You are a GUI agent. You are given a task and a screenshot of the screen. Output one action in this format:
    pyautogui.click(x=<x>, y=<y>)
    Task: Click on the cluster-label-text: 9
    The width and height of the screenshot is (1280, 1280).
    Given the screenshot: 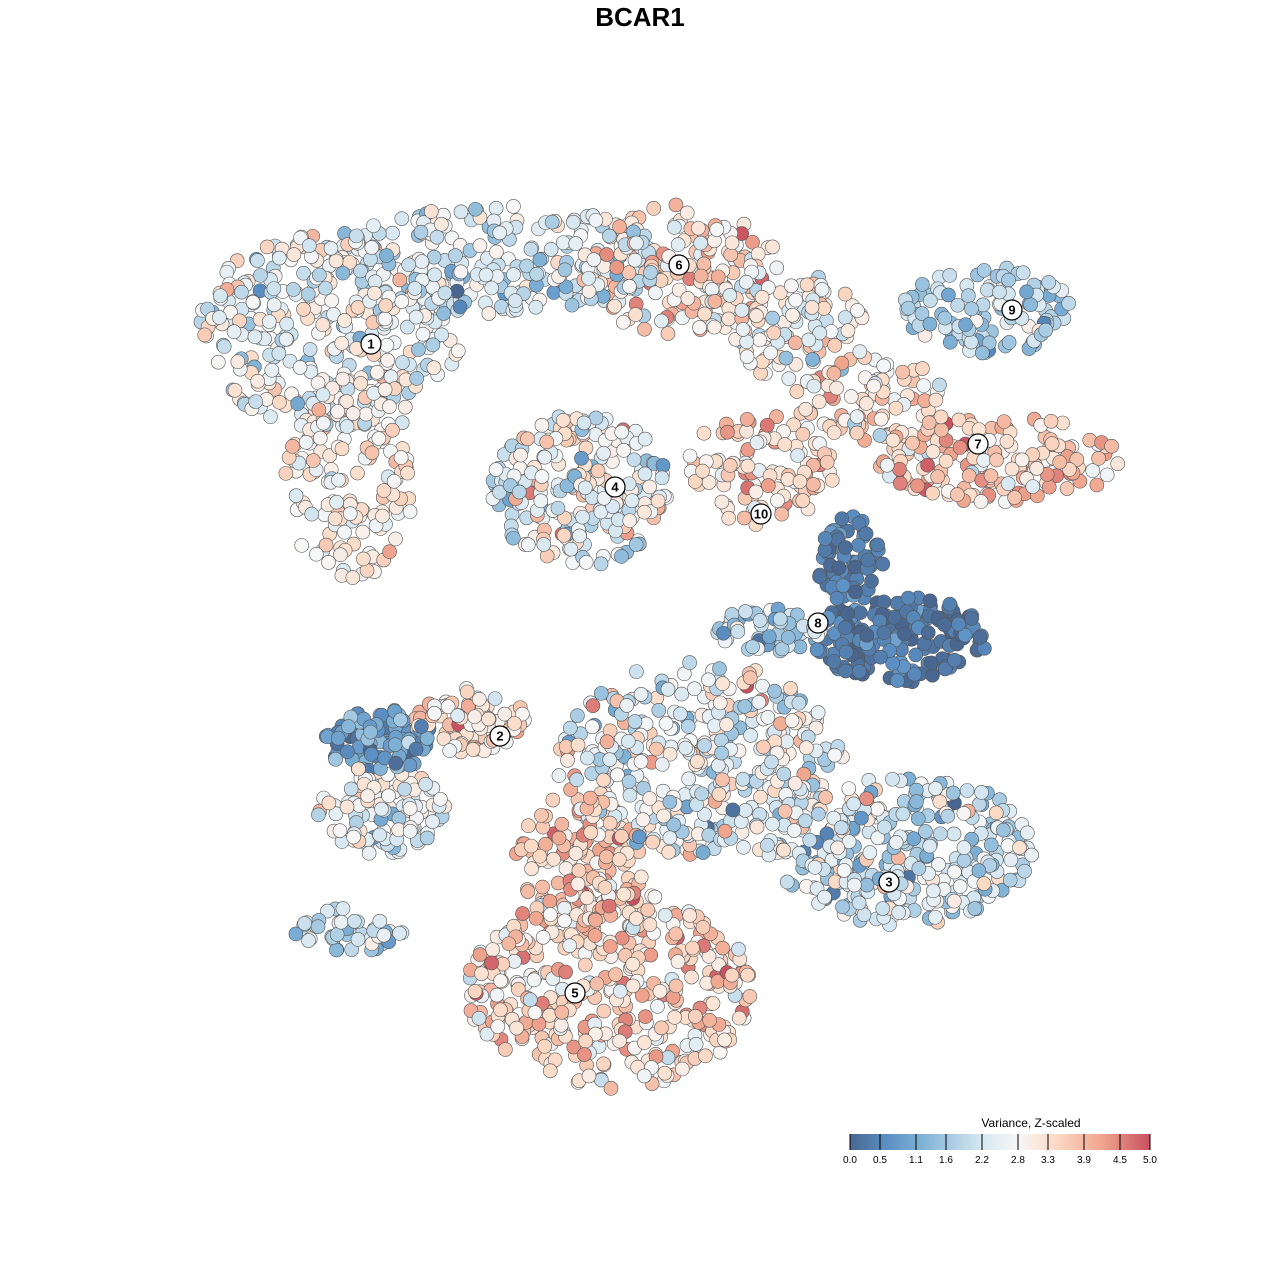 What is the action you would take?
    pyautogui.click(x=1011, y=310)
    